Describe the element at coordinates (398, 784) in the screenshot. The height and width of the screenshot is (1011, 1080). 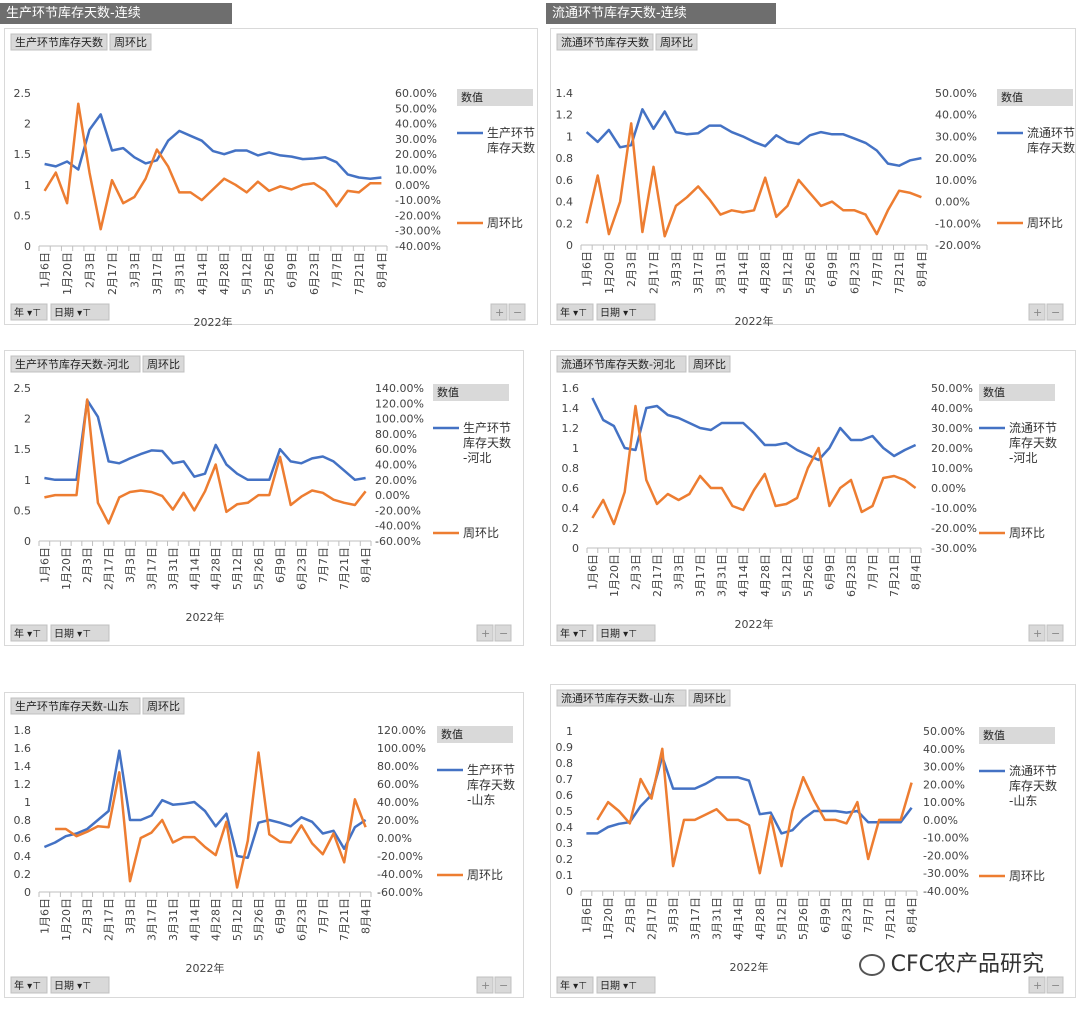
I see `y2-tick-label: 60.00%` at that location.